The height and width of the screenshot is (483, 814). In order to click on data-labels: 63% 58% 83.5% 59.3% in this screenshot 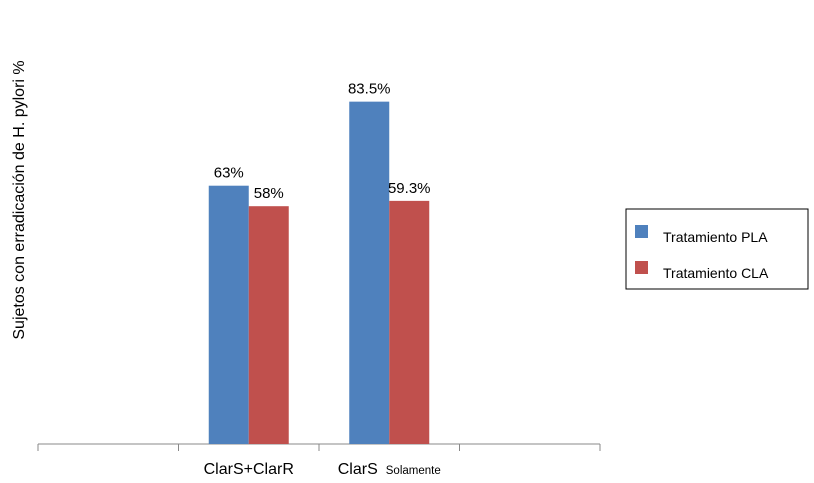, I will do `click(322, 142)`.